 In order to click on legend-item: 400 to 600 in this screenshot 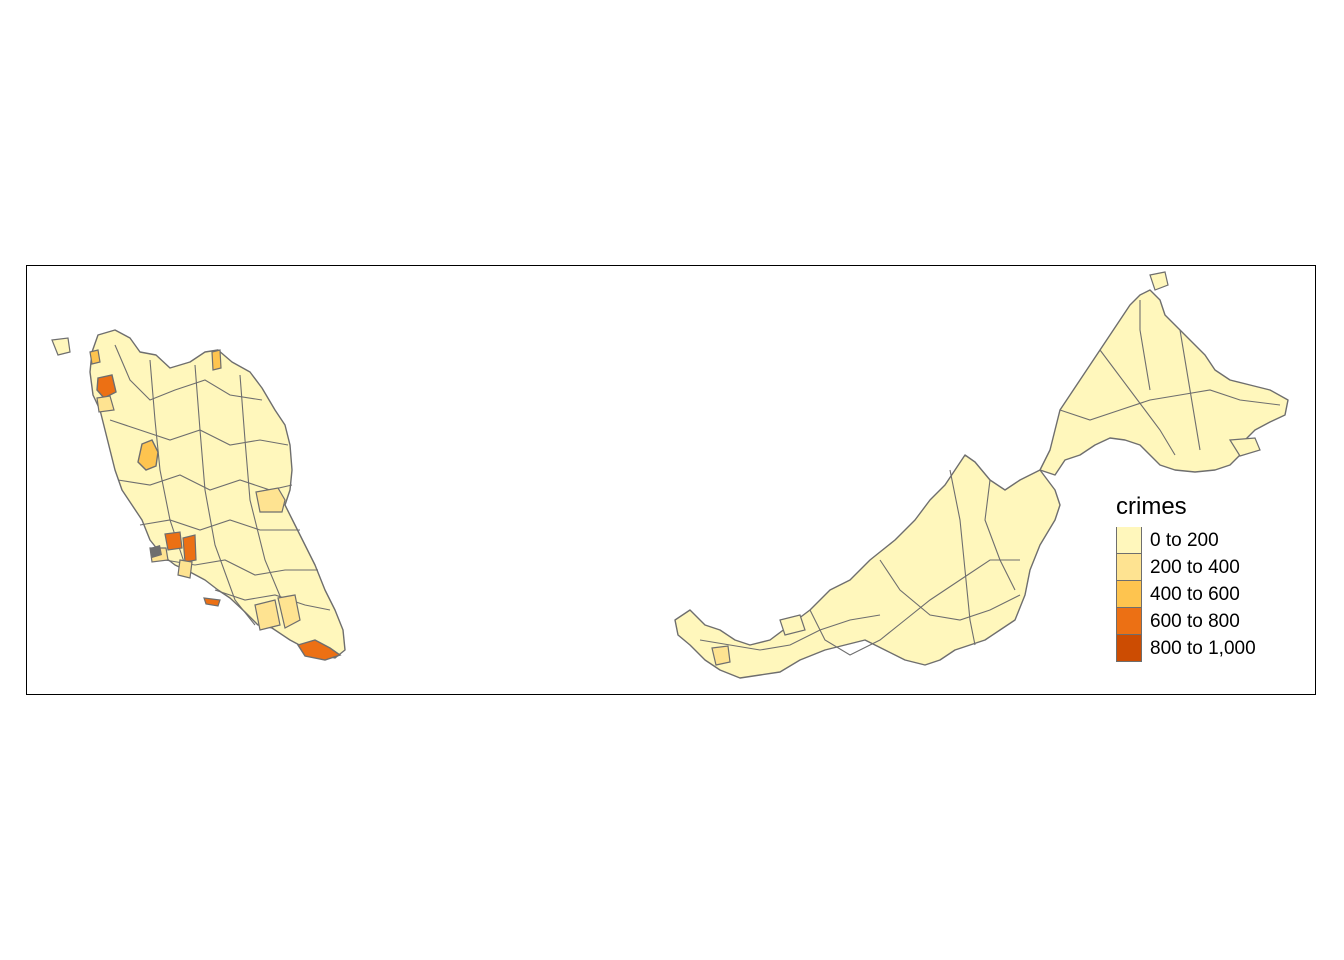, I will do `click(1186, 594)`.